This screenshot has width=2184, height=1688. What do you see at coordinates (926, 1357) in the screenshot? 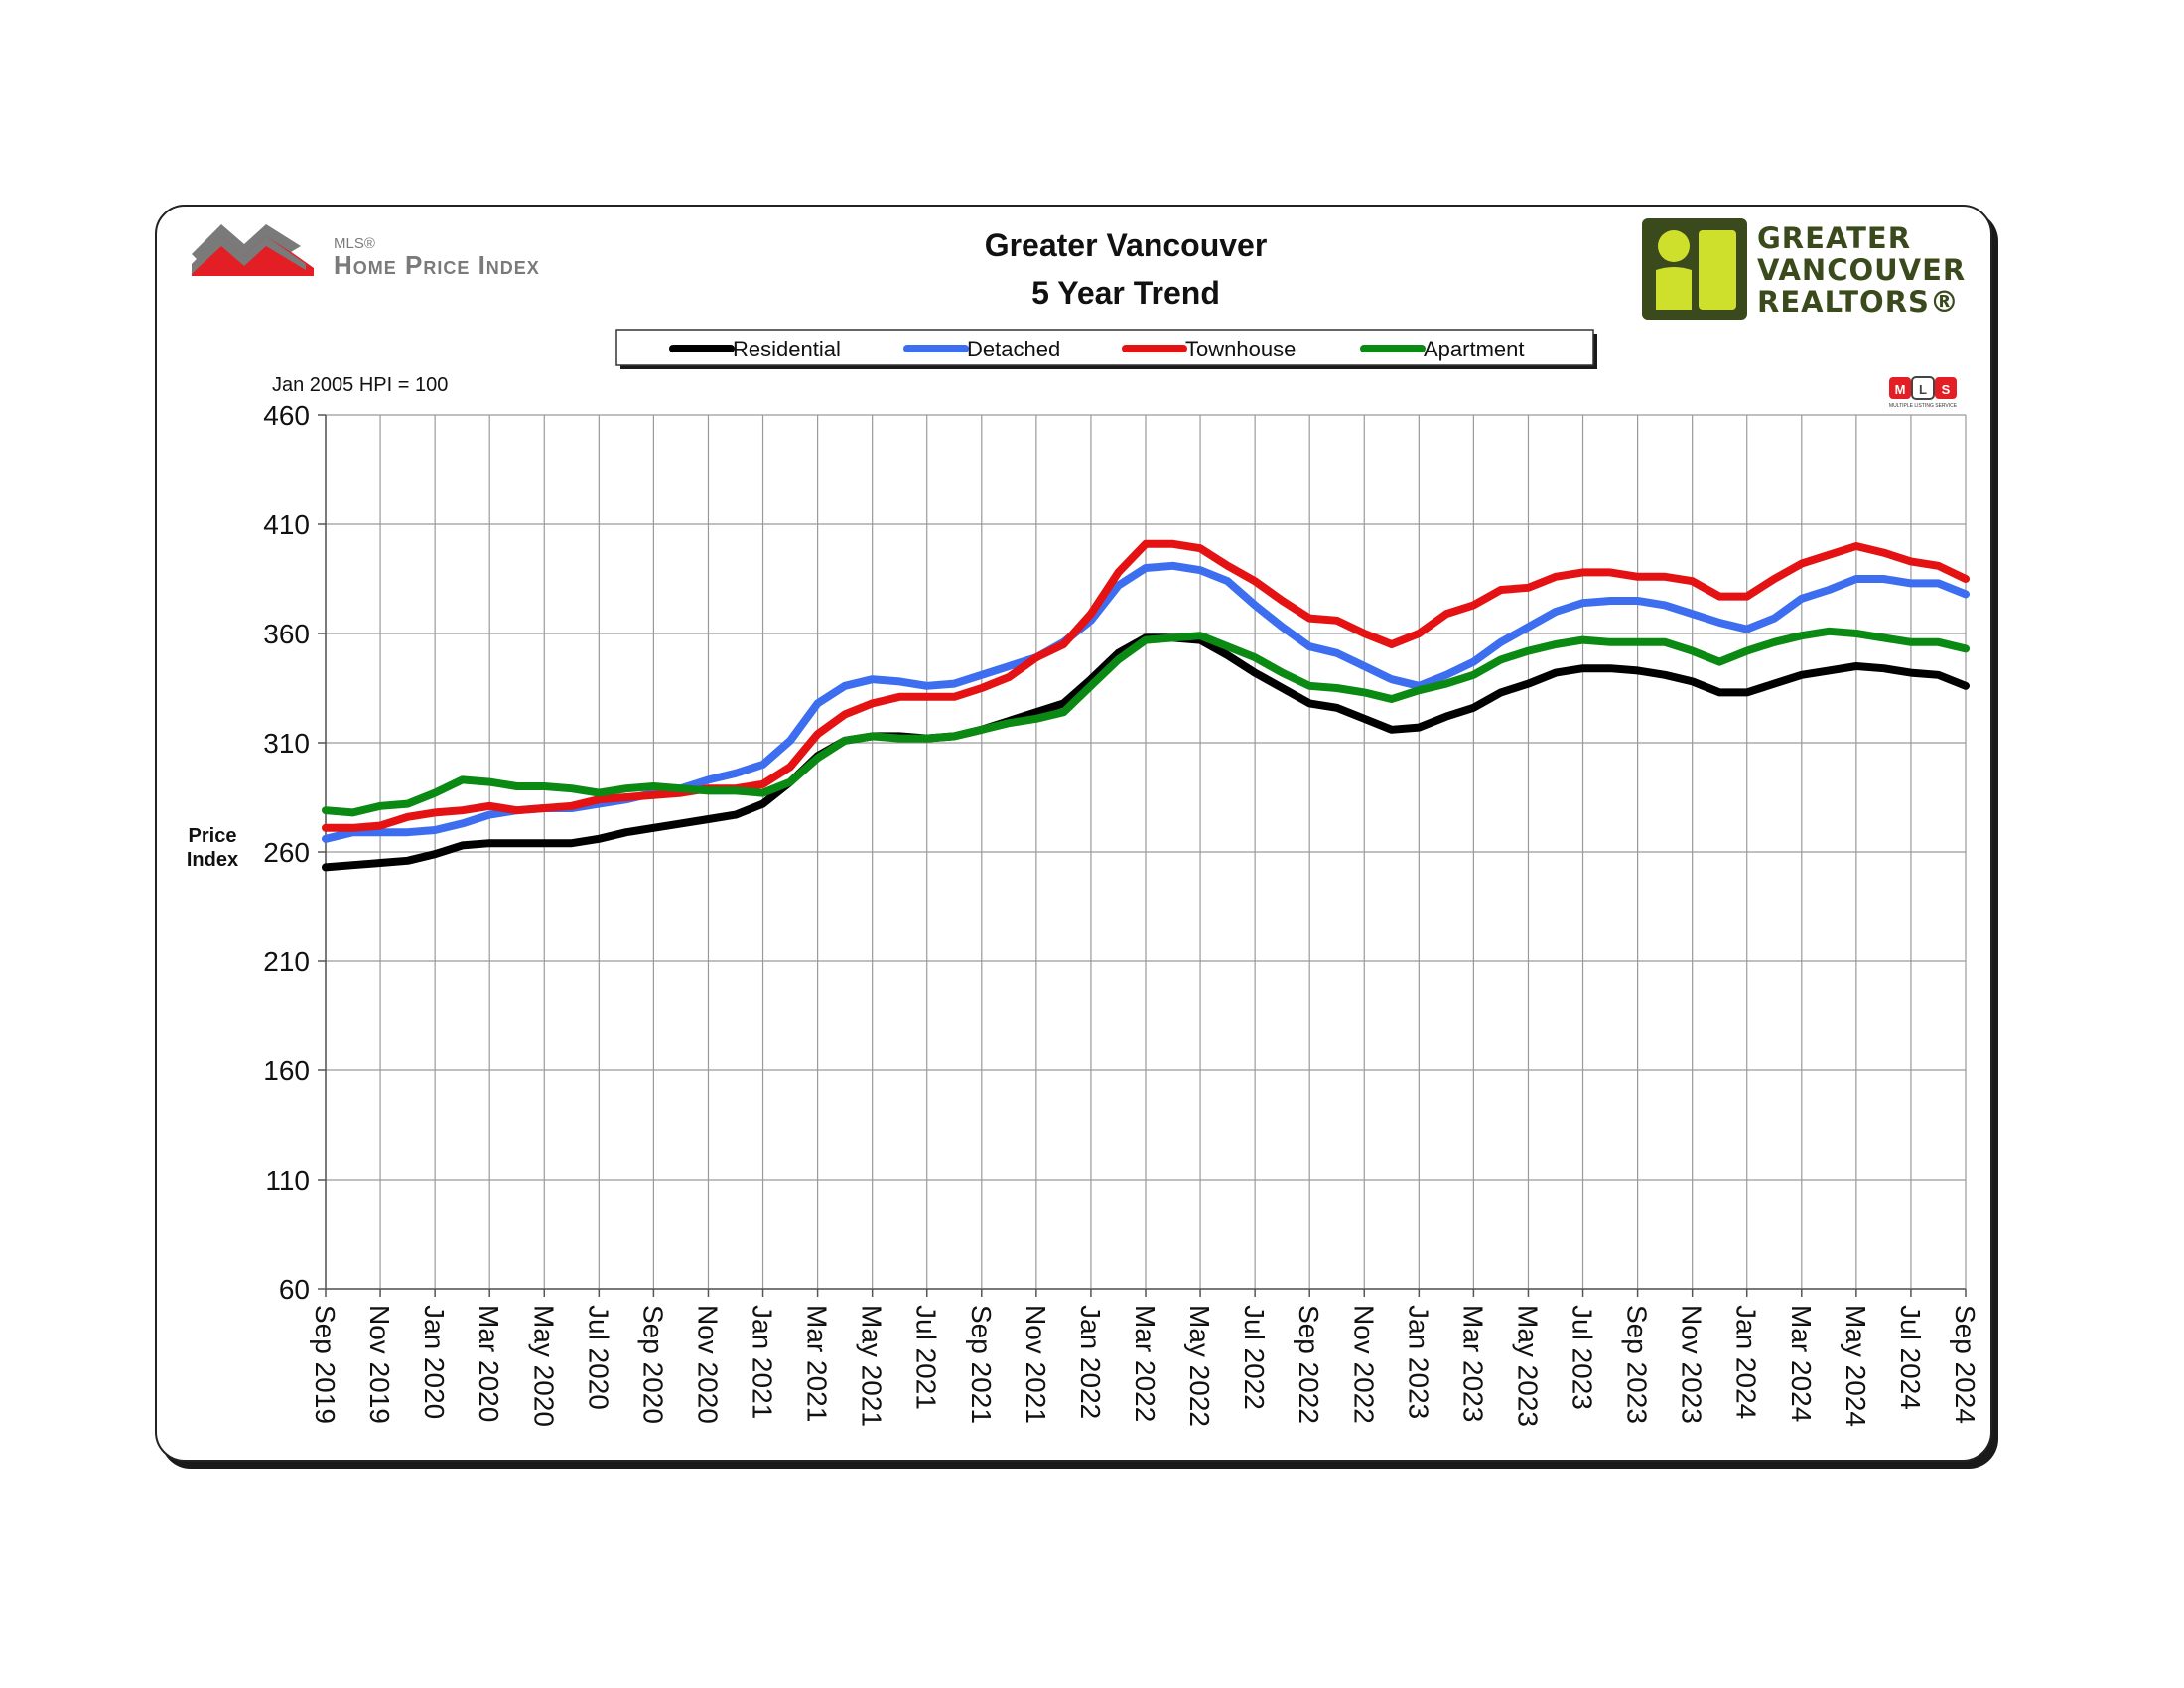
I see `x-tick-label: Jul 2021` at bounding box center [926, 1357].